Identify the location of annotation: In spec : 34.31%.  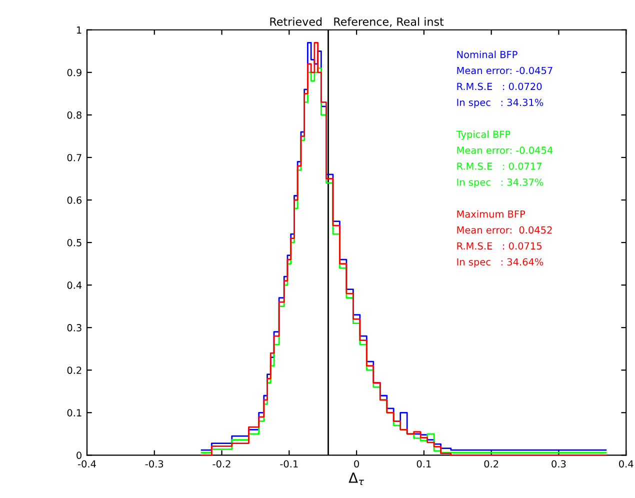
(500, 103).